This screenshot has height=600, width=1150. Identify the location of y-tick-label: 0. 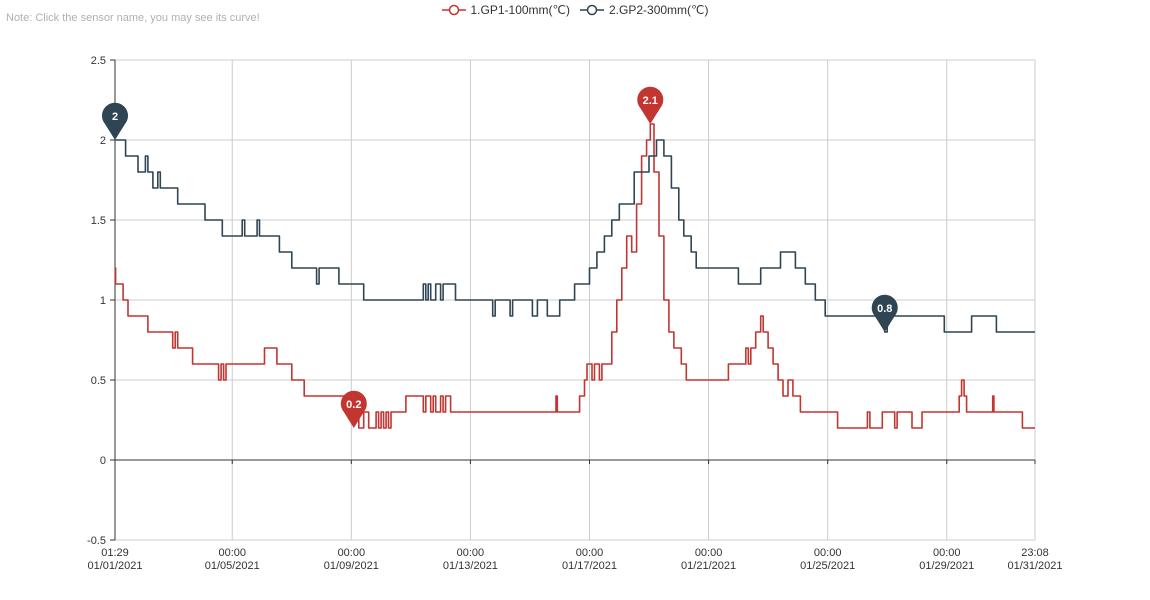
(103, 461).